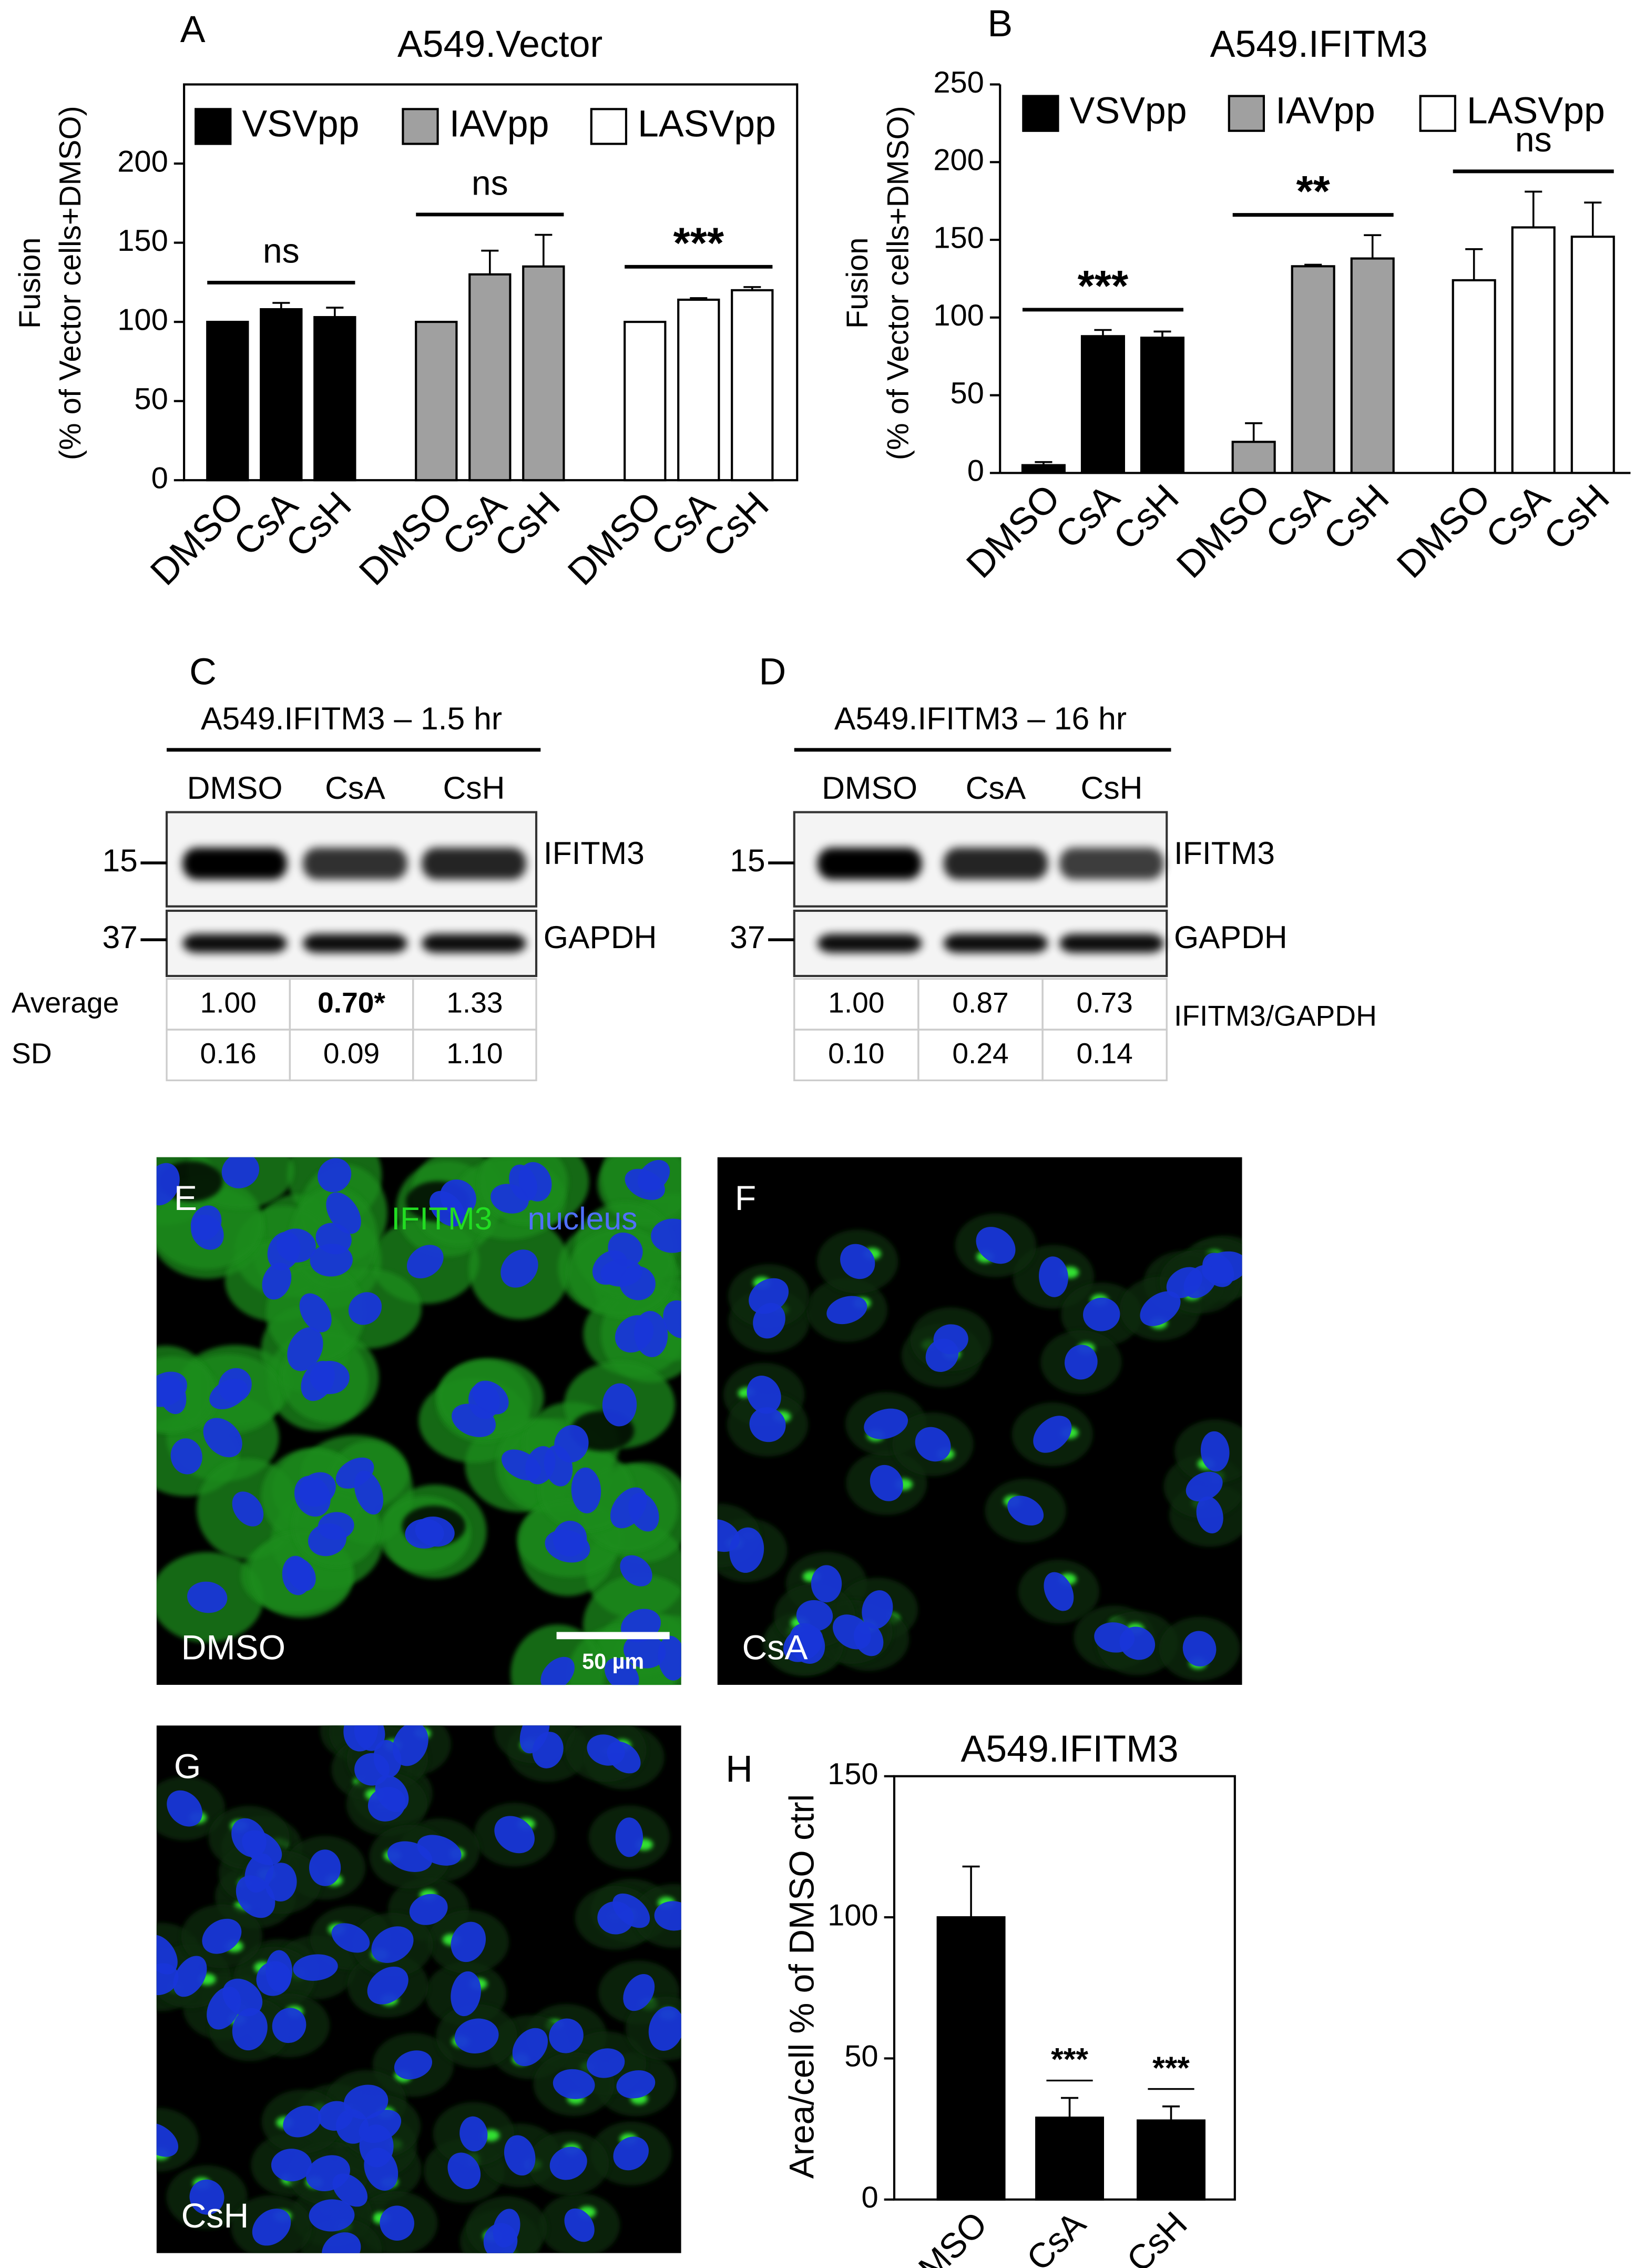 The image size is (1645, 2268). Describe the element at coordinates (980, 1054) in the screenshot. I see `table-value: 0.24` at that location.